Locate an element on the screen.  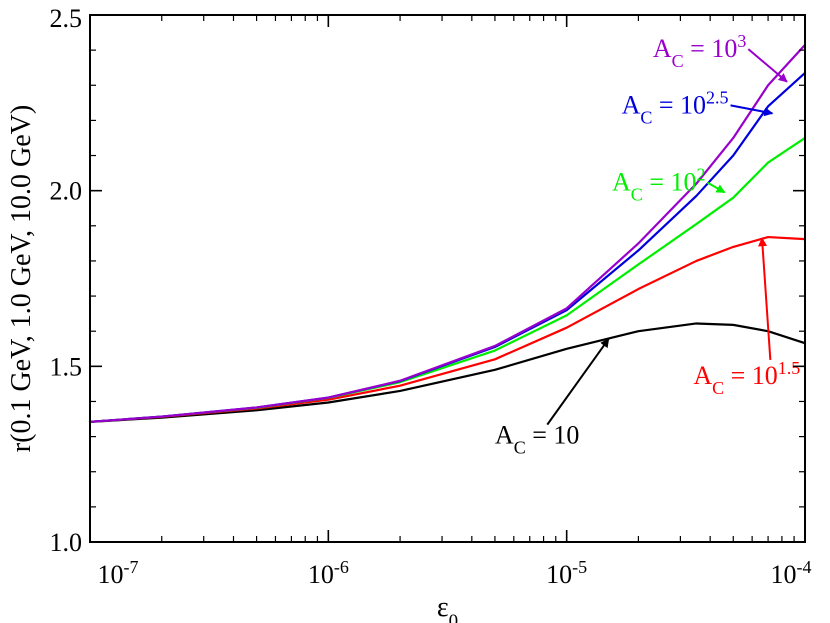
y-tick-label: 1.5 is located at coordinates (66, 366).